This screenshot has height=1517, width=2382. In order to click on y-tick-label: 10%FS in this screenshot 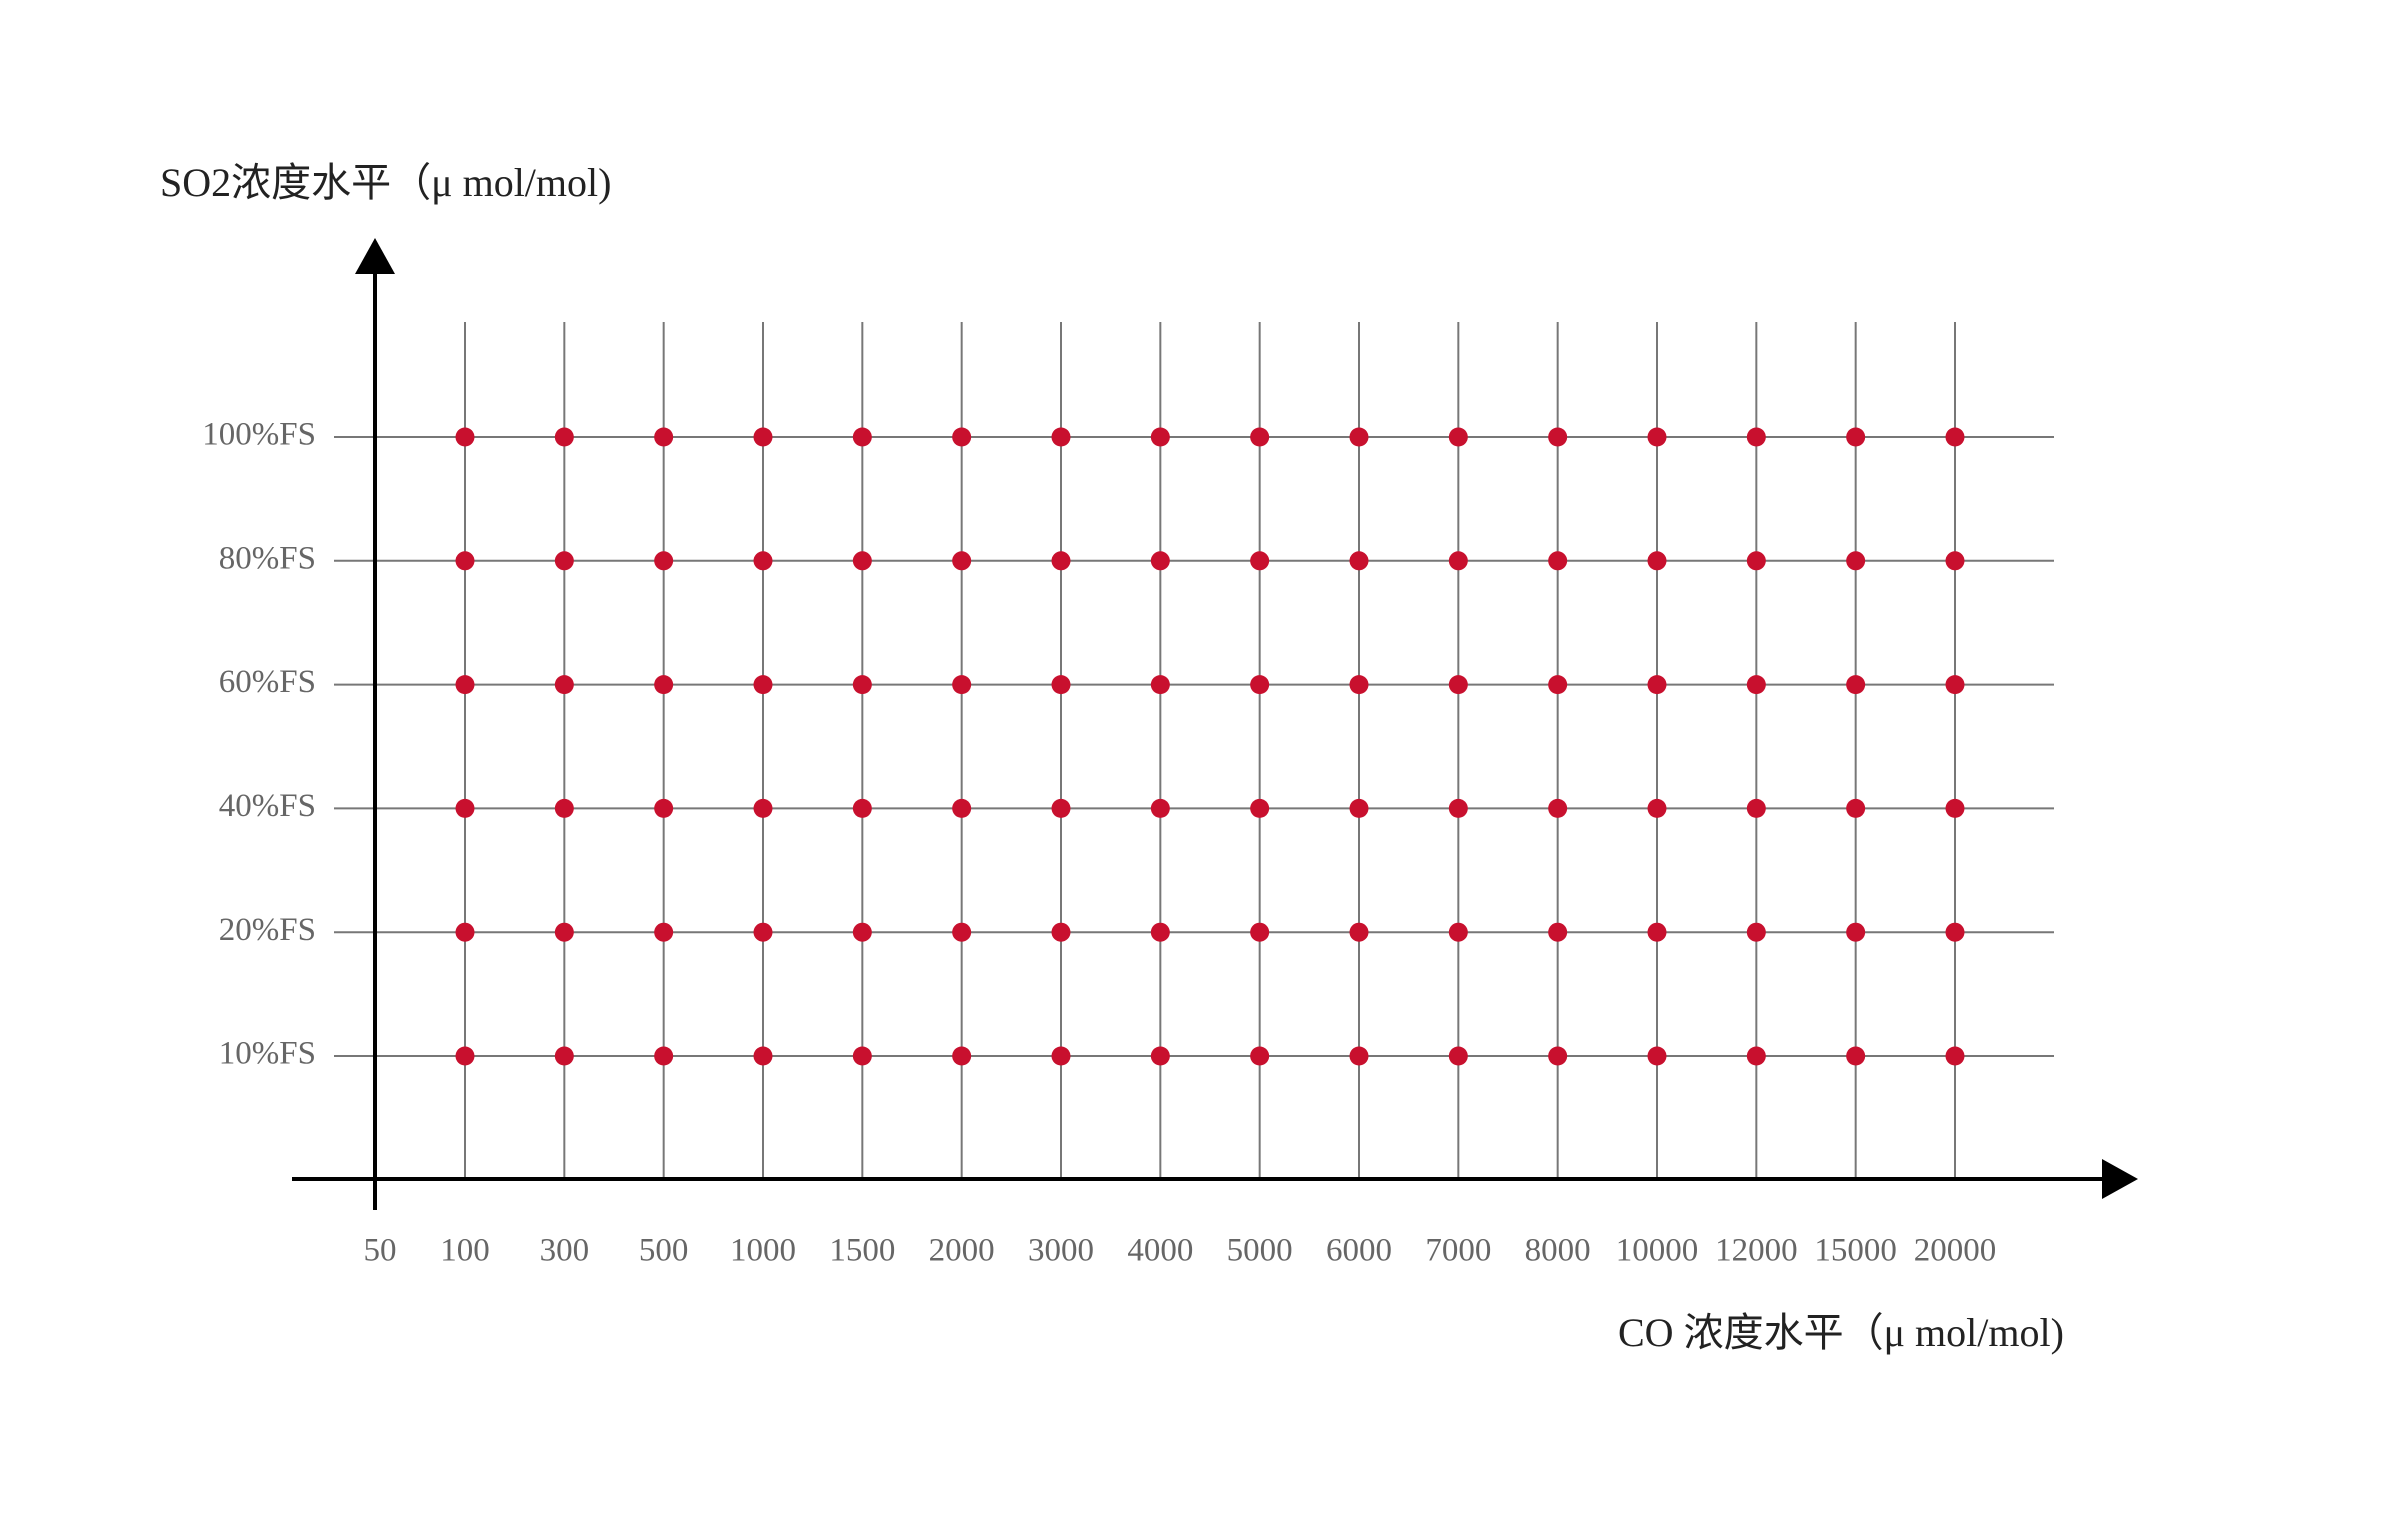, I will do `click(267, 1054)`.